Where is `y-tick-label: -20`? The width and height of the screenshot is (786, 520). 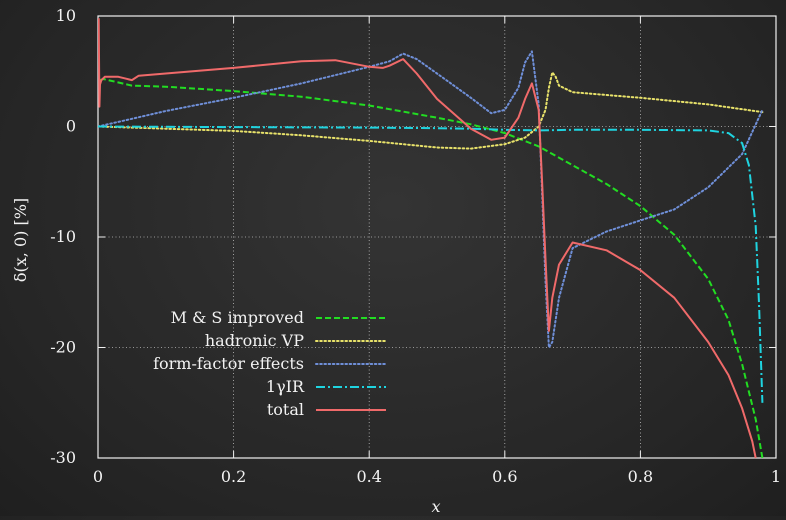
y-tick-label: -20 is located at coordinates (63, 347).